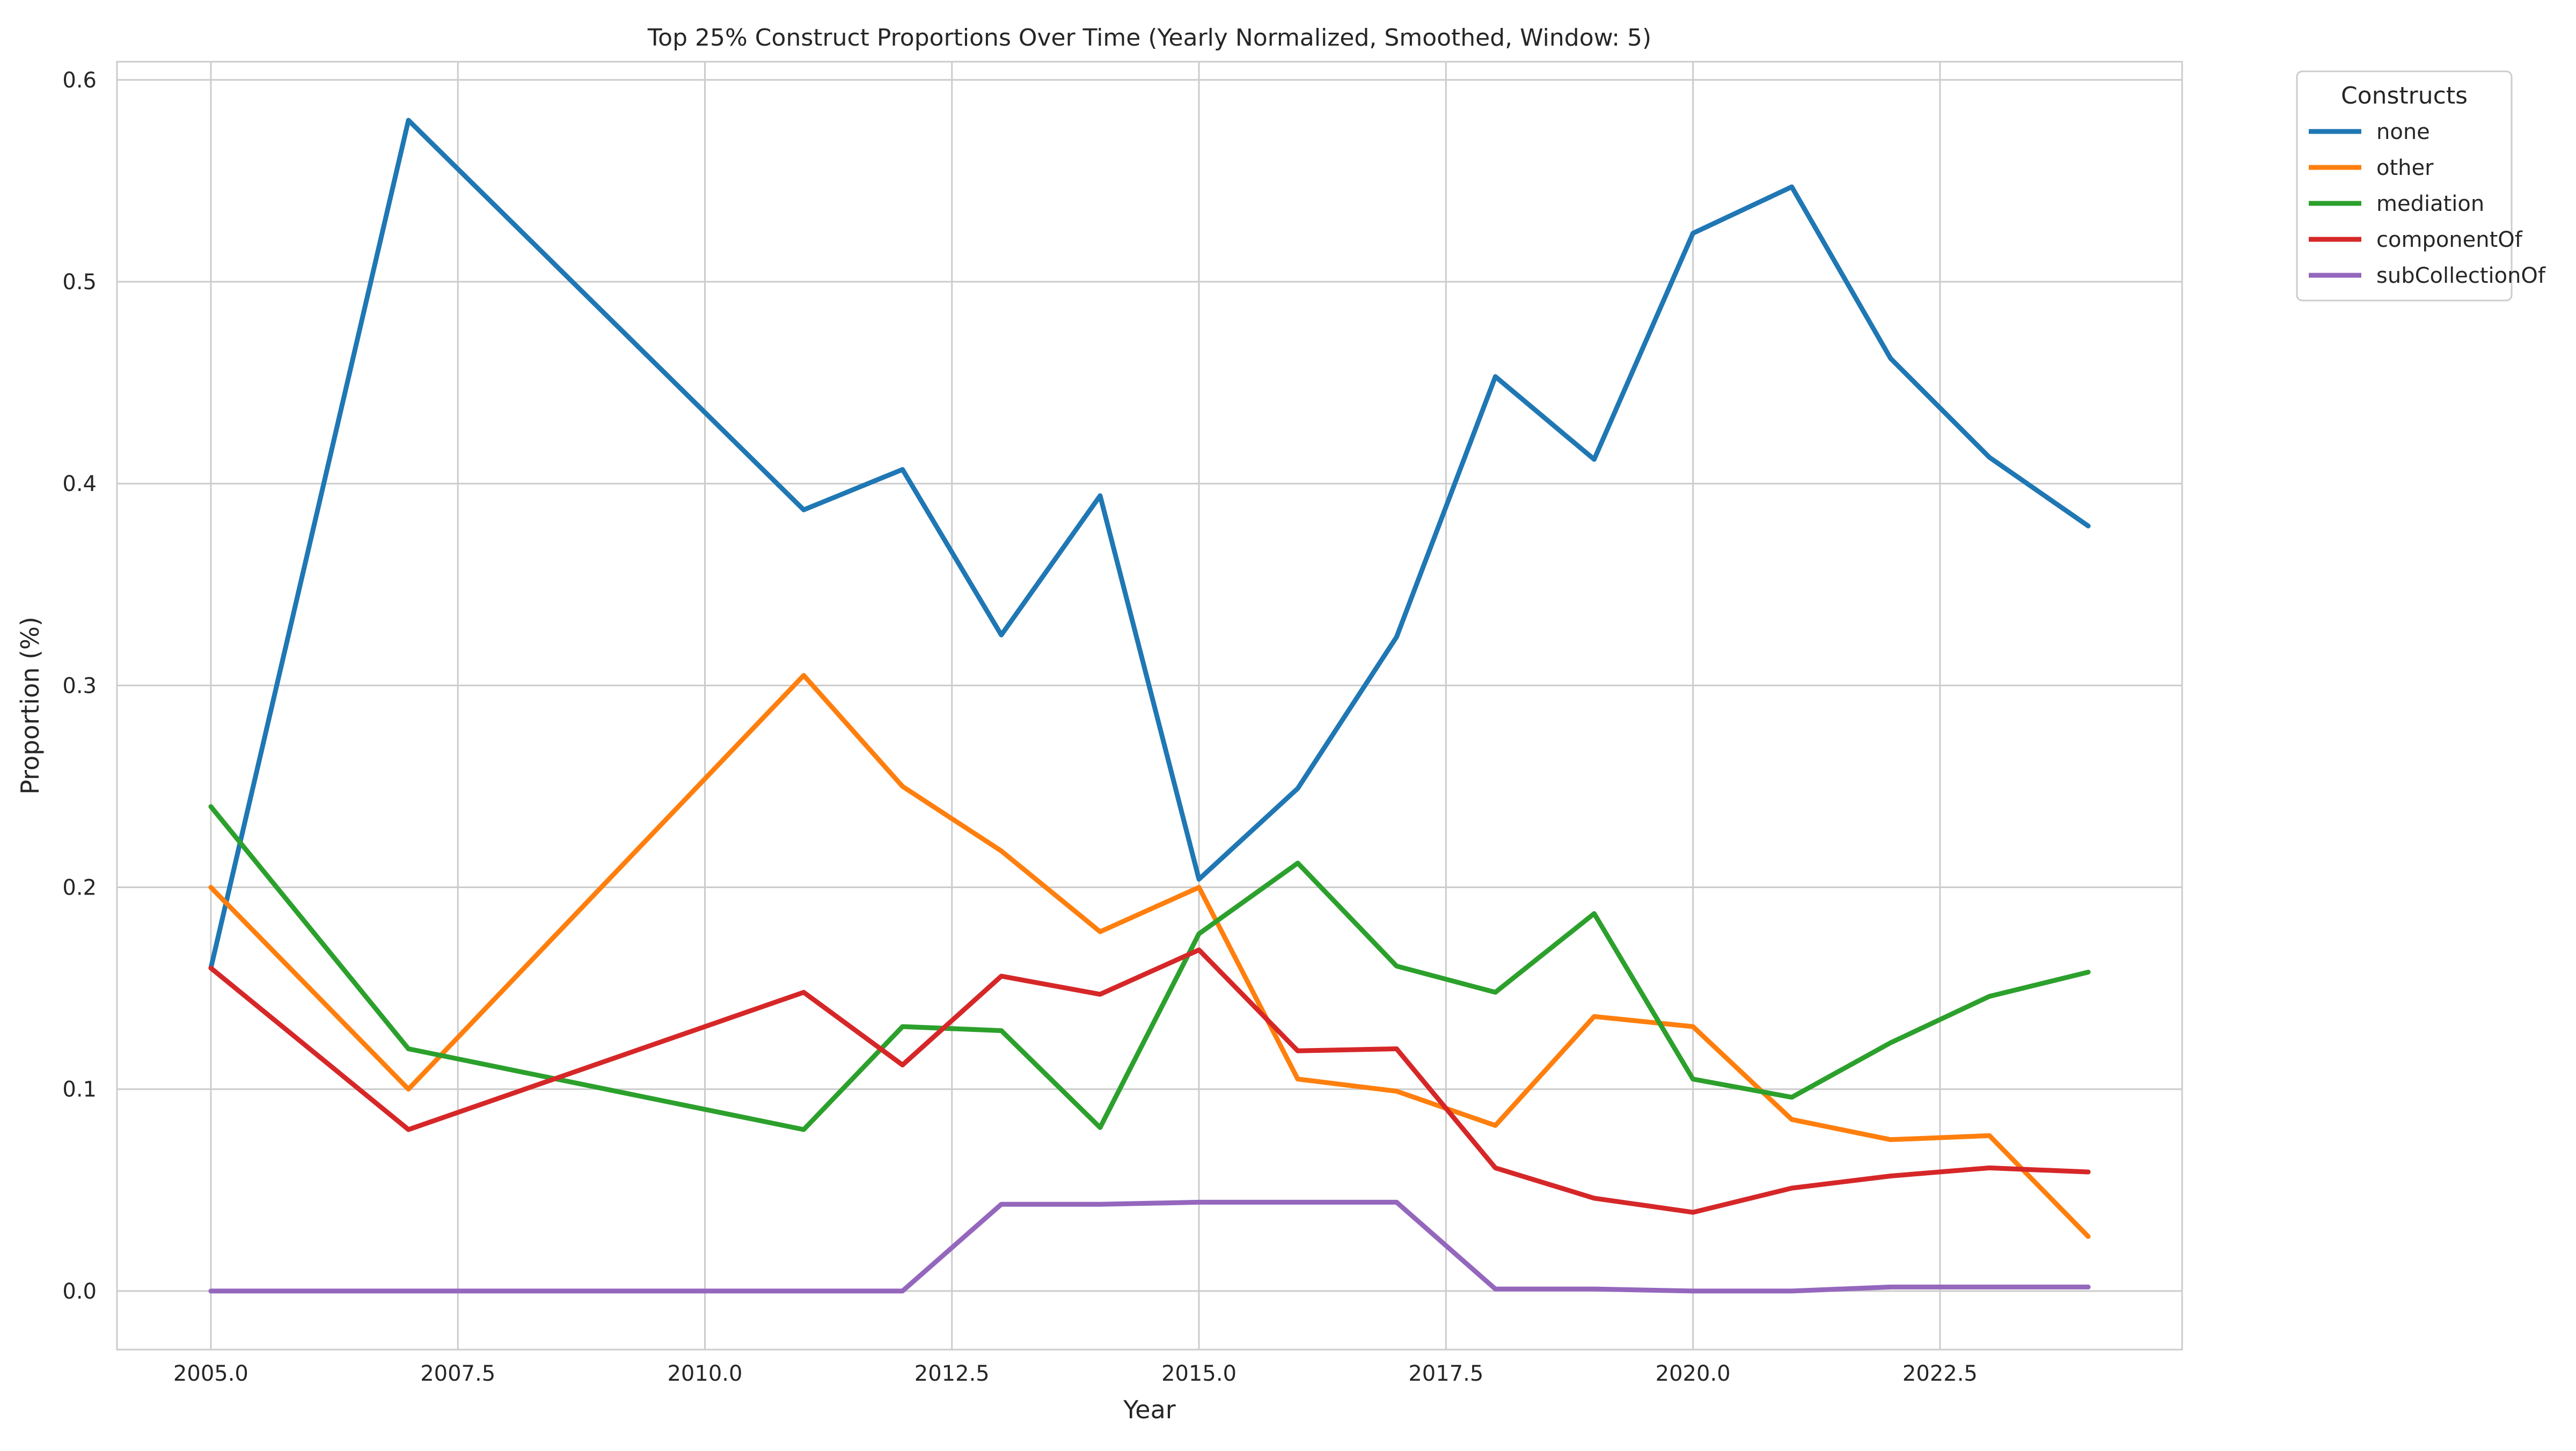 The width and height of the screenshot is (2576, 1451). Describe the element at coordinates (79, 1291) in the screenshot. I see `y-tick-label: 0.0` at that location.